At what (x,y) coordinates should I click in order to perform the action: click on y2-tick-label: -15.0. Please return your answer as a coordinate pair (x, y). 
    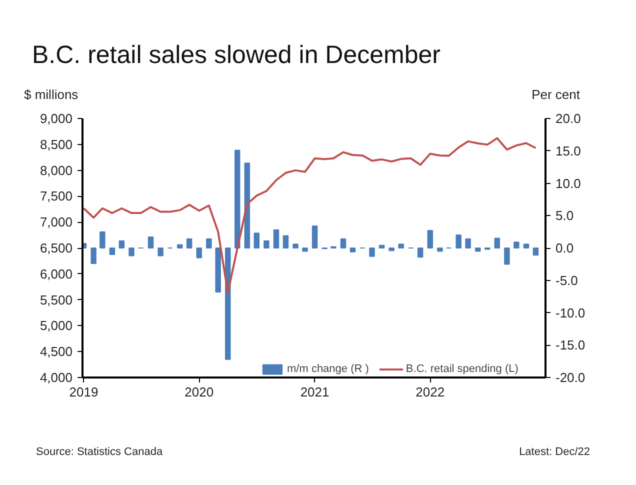
    Looking at the image, I should click on (571, 345).